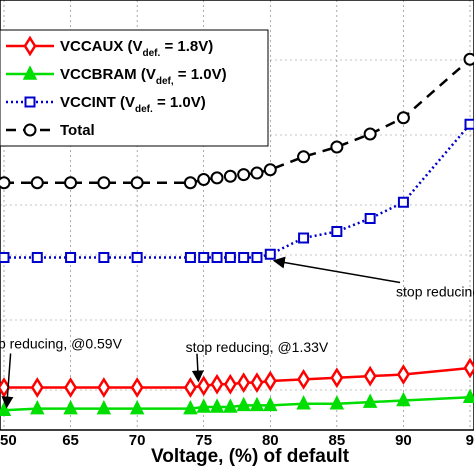 This screenshot has height=474, width=474. I want to click on legend-item-vccint: VCCINT (Vdef. = 1.0V), so click(106, 104).